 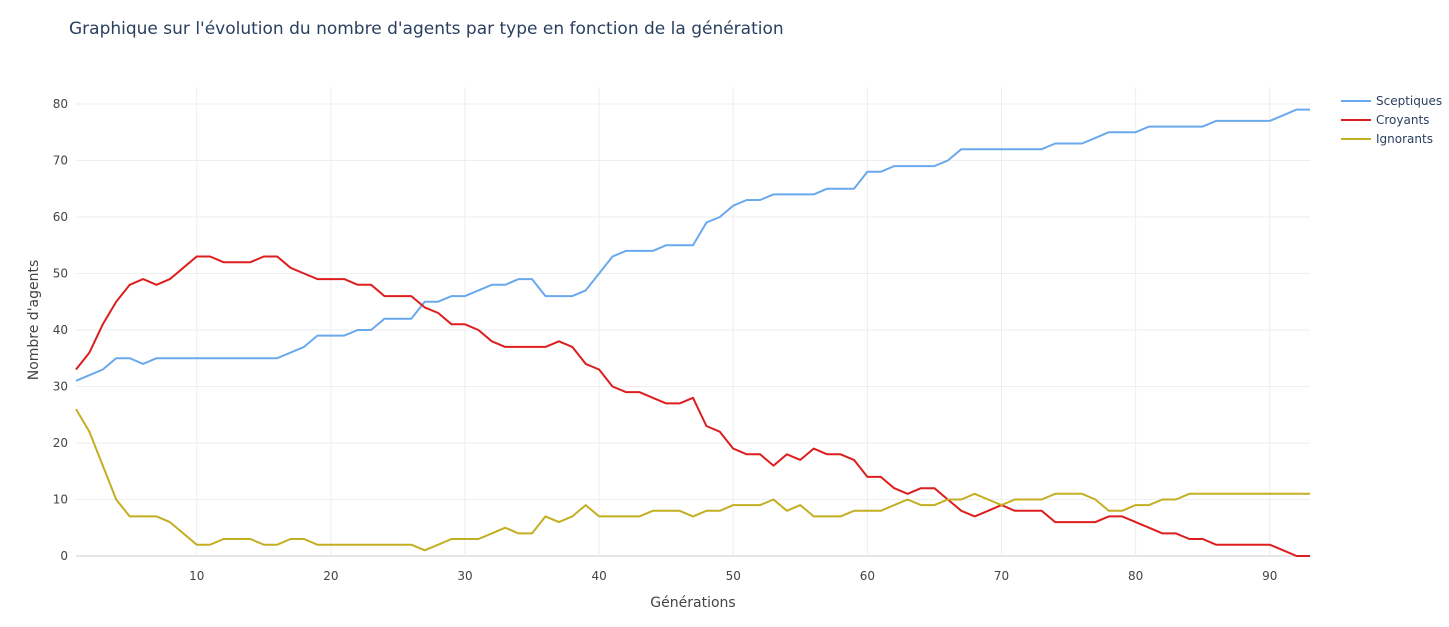 I want to click on legend-label: Croyants, so click(x=1402, y=120).